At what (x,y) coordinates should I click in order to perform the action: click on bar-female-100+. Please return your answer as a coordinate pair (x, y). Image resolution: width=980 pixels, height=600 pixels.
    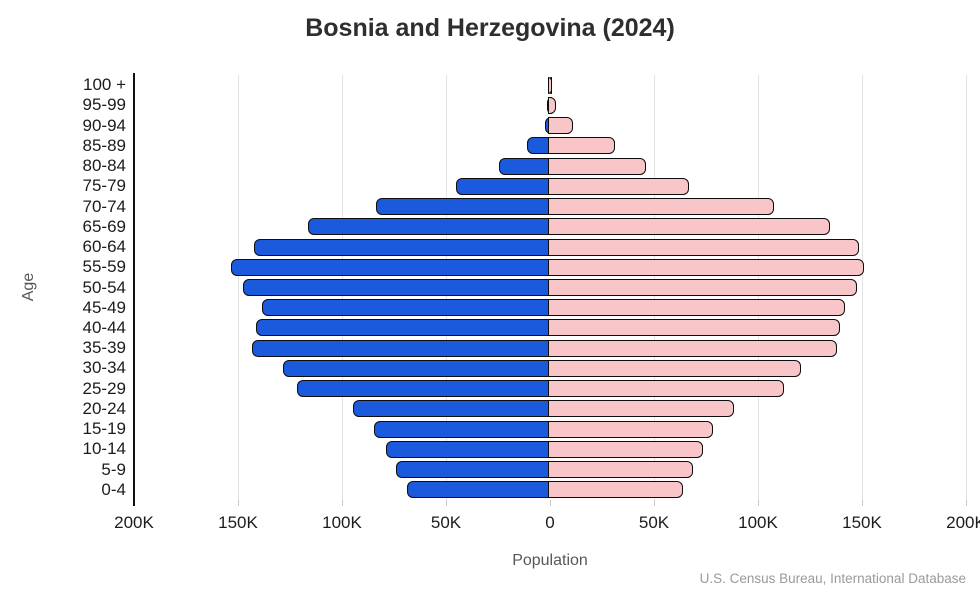
    Looking at the image, I should click on (550, 85).